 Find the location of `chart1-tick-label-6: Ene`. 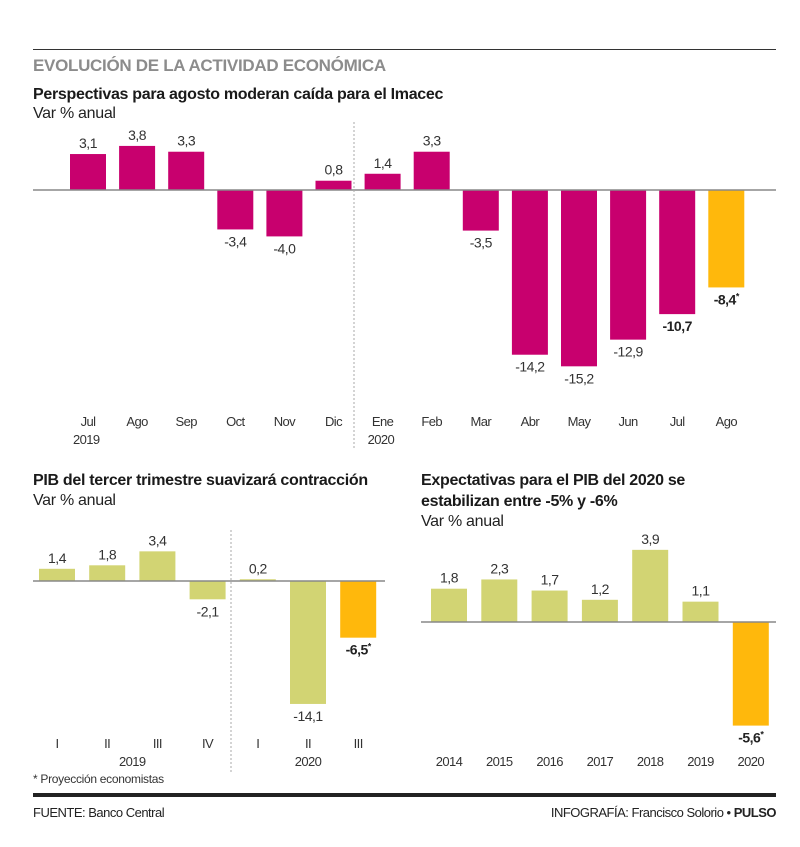

chart1-tick-label-6: Ene is located at coordinates (383, 421).